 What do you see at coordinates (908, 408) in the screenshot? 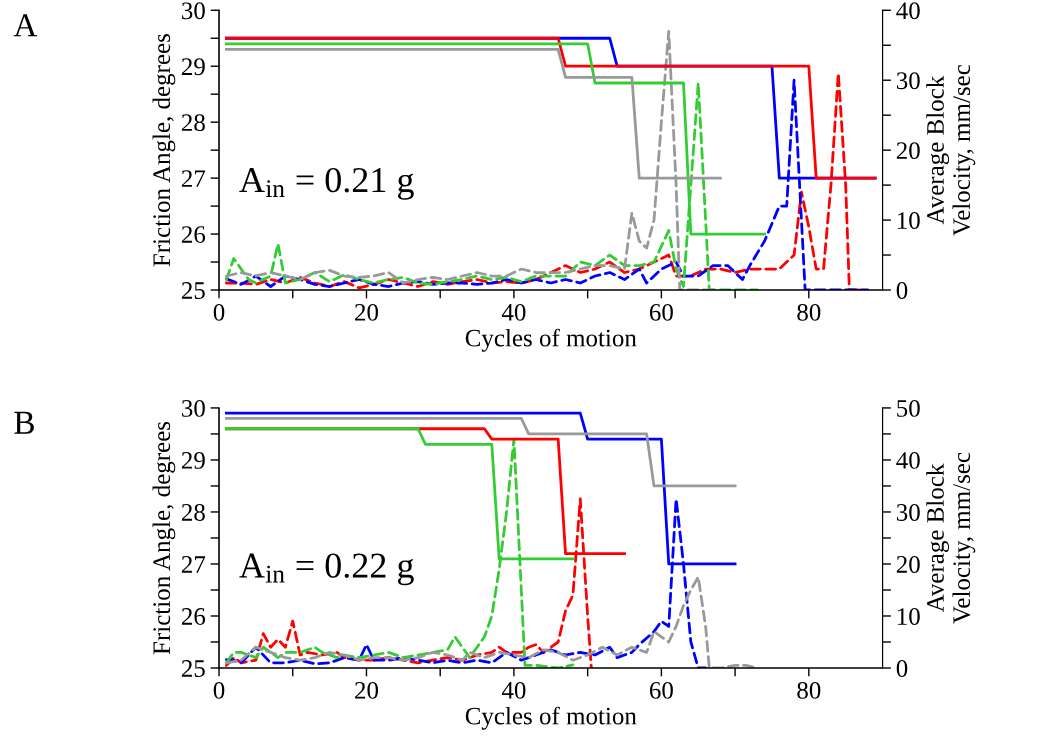
I see `y2-tick-label: 50` at bounding box center [908, 408].